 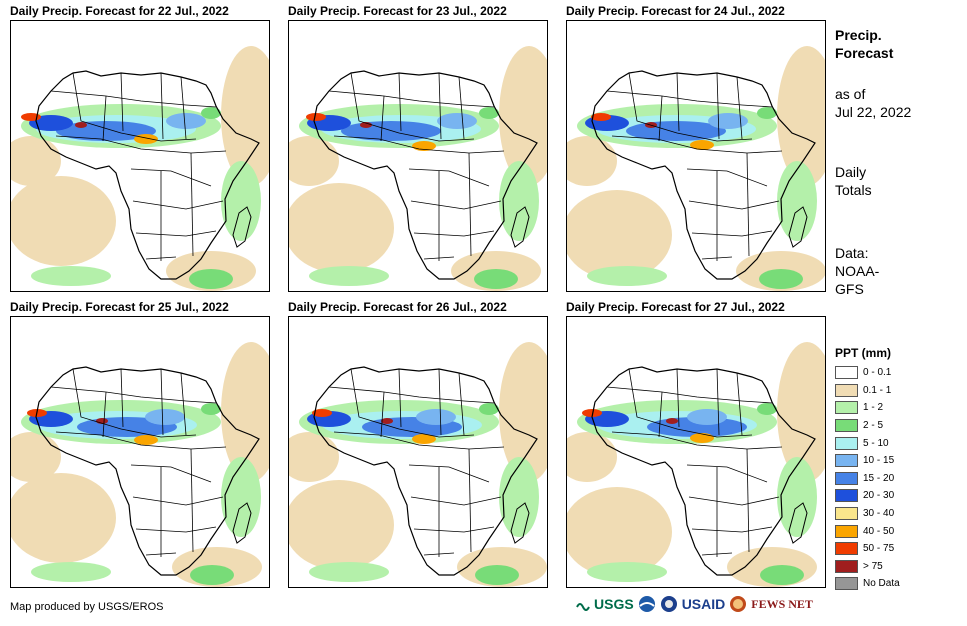 I want to click on precip-map, so click(x=418, y=452).